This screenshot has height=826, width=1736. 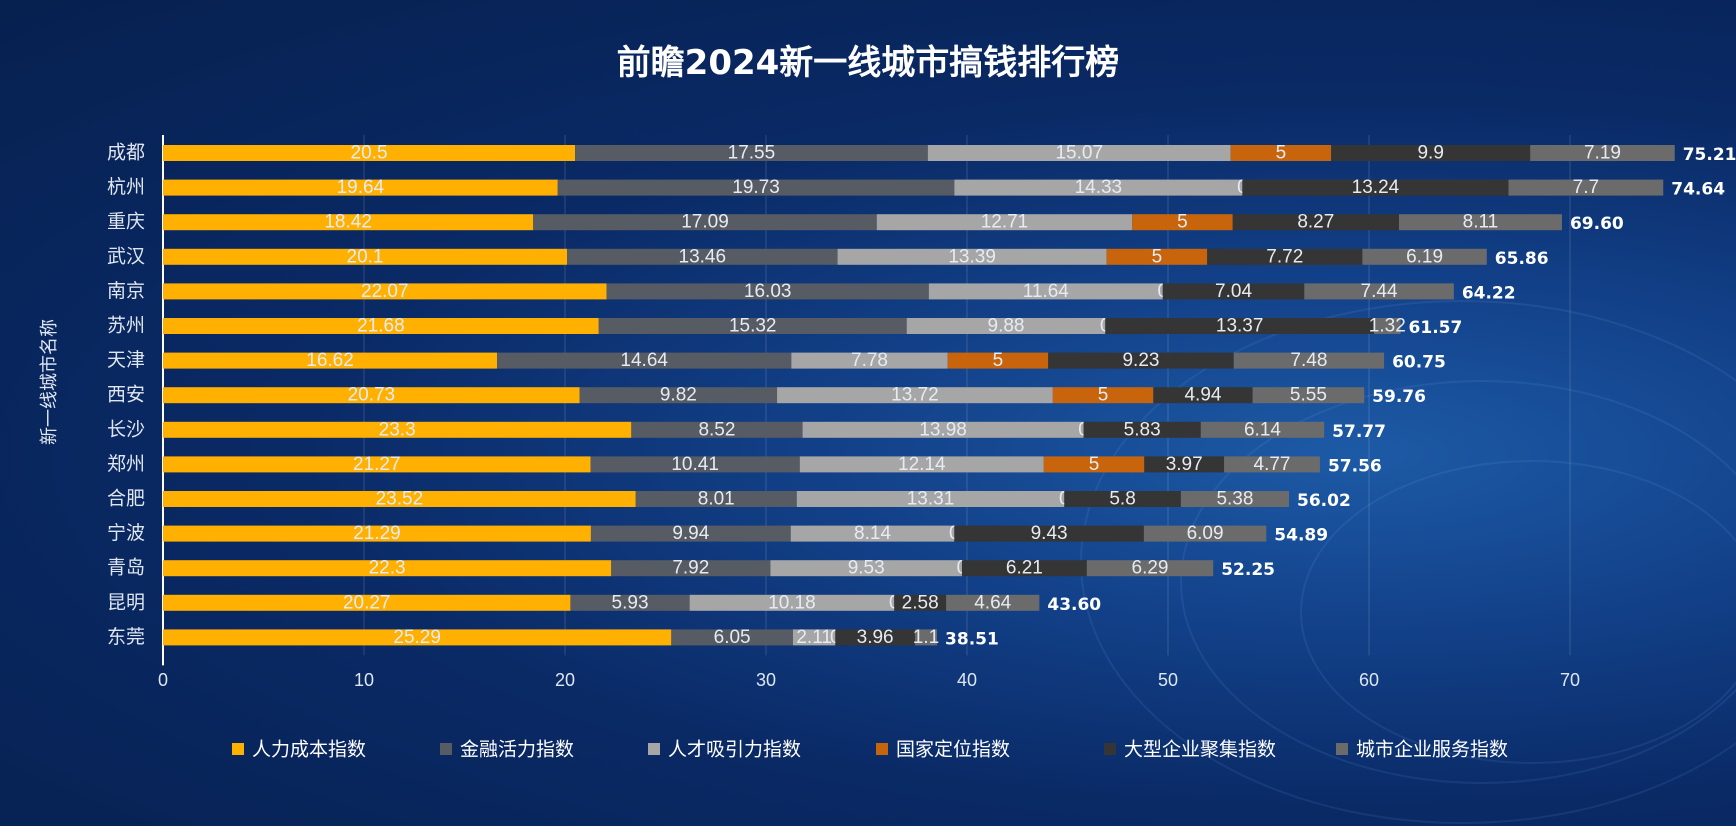 I want to click on data-label: 12.71, so click(x=1005, y=222).